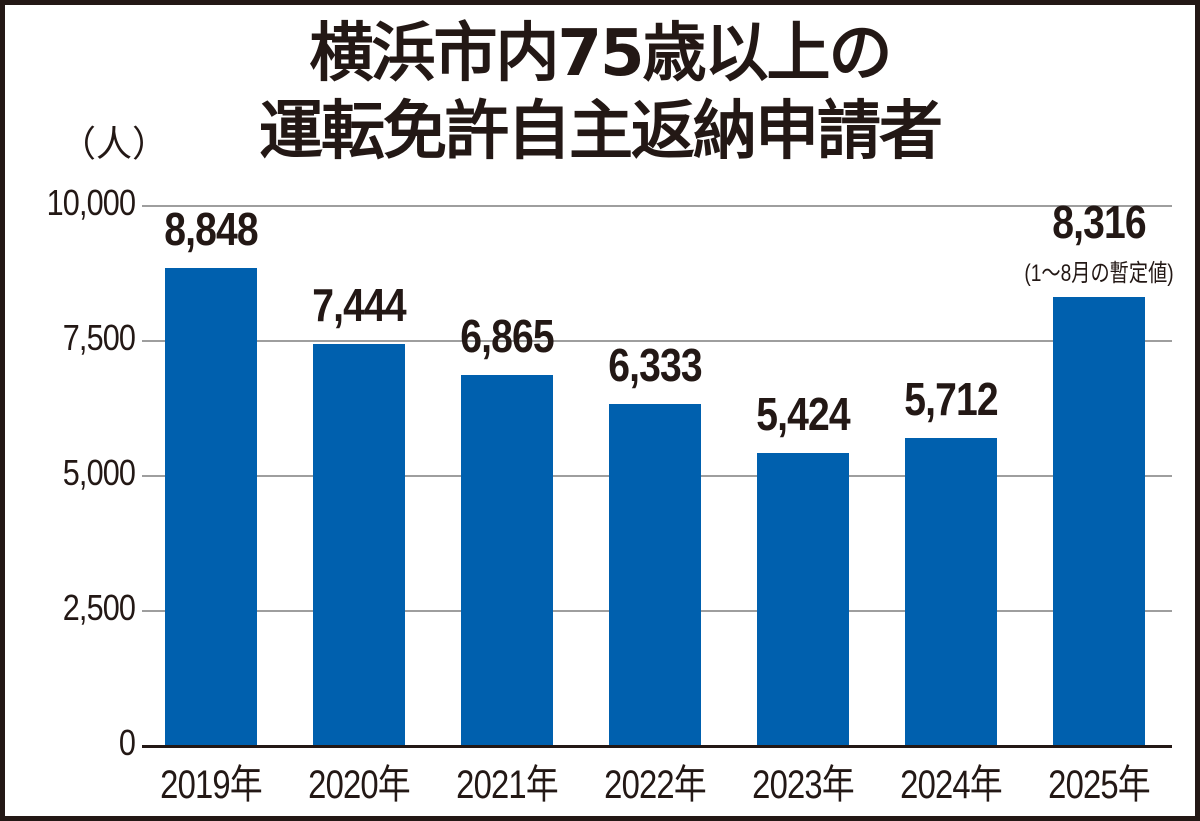 The width and height of the screenshot is (1200, 821). Describe the element at coordinates (601, 132) in the screenshot. I see `chart-title-line-2: 運転免許自主返納申請者` at that location.